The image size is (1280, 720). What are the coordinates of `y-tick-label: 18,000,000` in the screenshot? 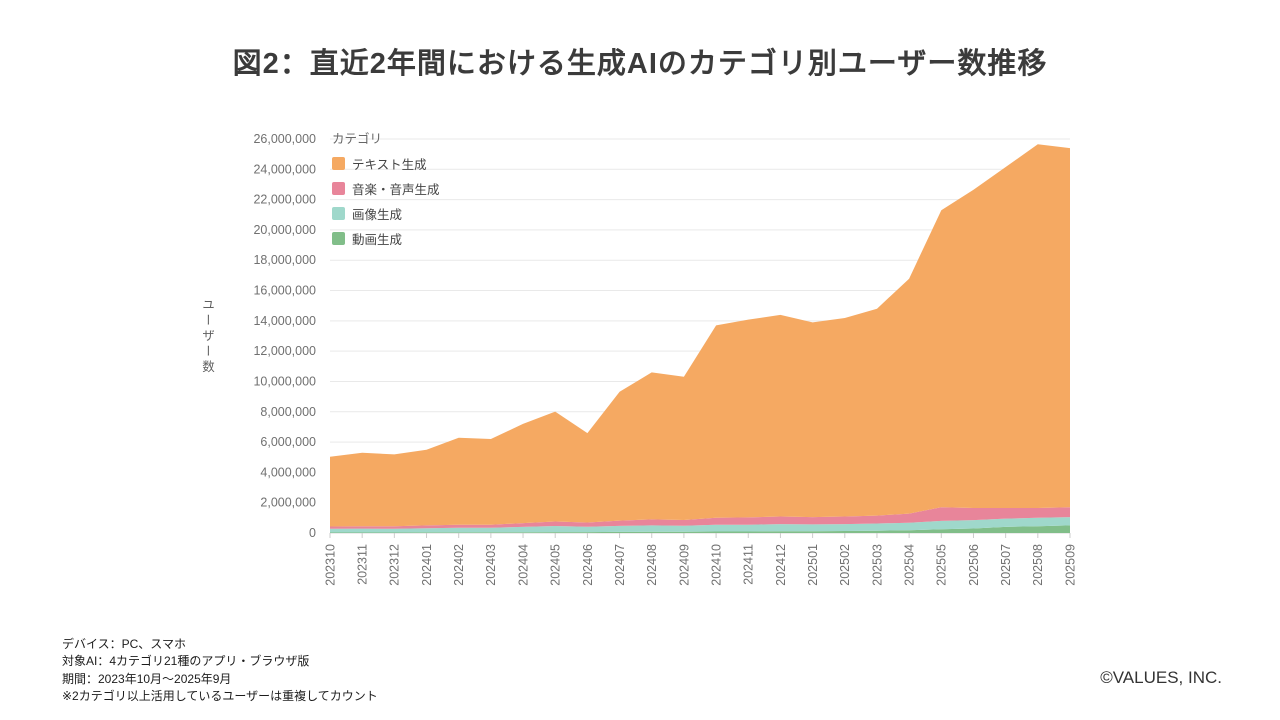 It's located at (284, 260).